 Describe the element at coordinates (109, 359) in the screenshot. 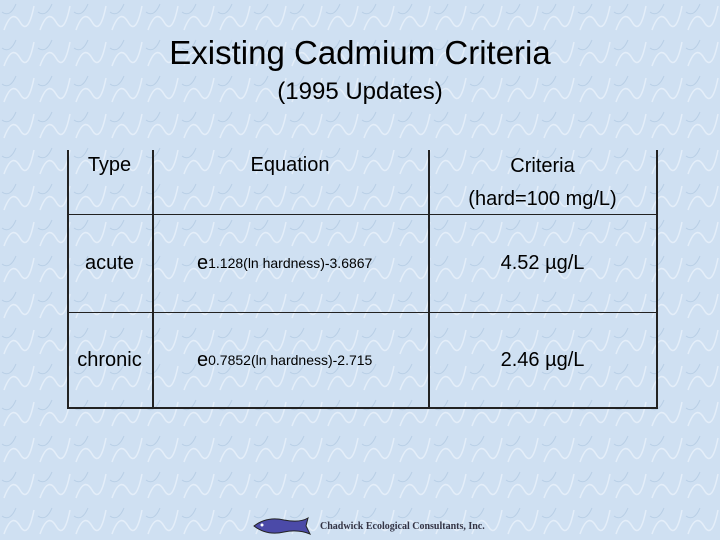

I see `cell: chronic` at that location.